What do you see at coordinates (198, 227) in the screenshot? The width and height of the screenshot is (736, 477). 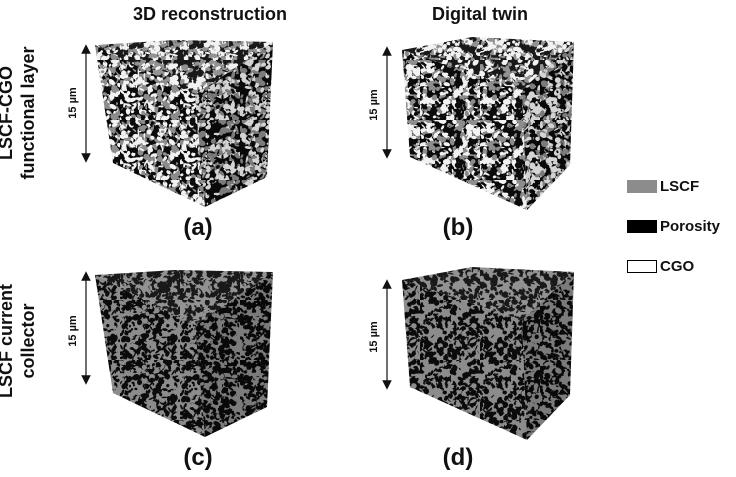 I see `panel-letter-a: (a)` at bounding box center [198, 227].